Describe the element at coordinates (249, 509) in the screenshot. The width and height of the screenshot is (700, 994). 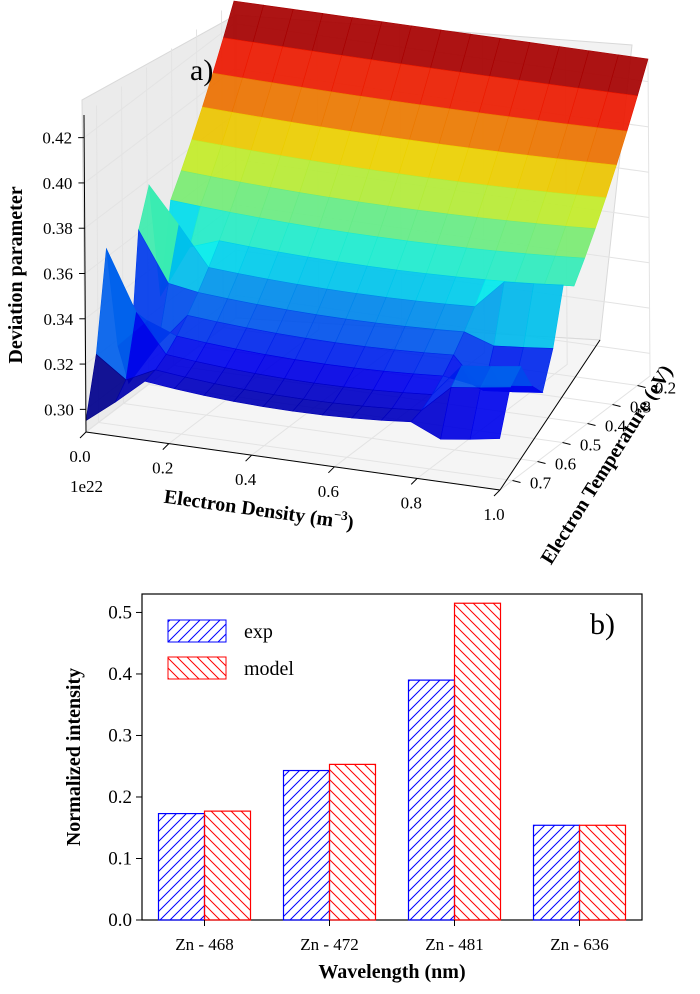
I see `x-axis-label-main: Electron Density (m` at that location.